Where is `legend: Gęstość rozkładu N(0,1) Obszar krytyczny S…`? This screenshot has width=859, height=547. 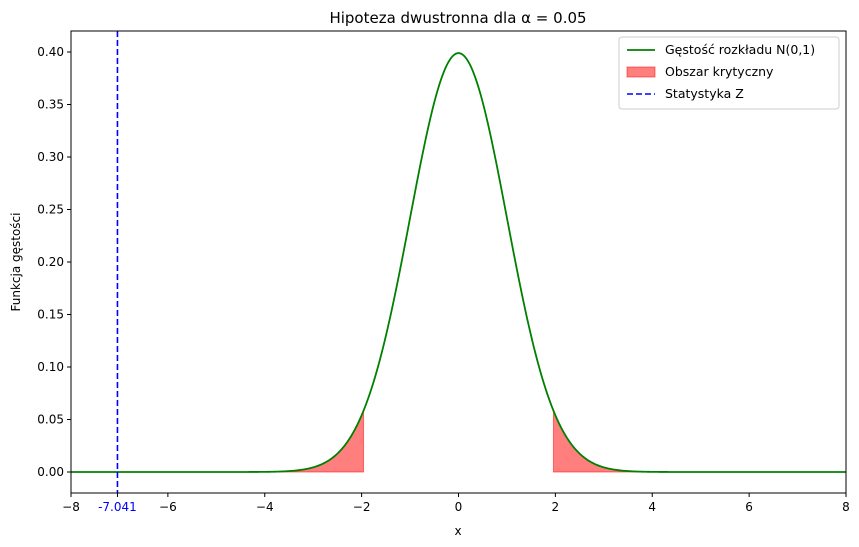 legend: Gęstość rozkładu N(0,1) Obszar krytyczny S… is located at coordinates (729, 73).